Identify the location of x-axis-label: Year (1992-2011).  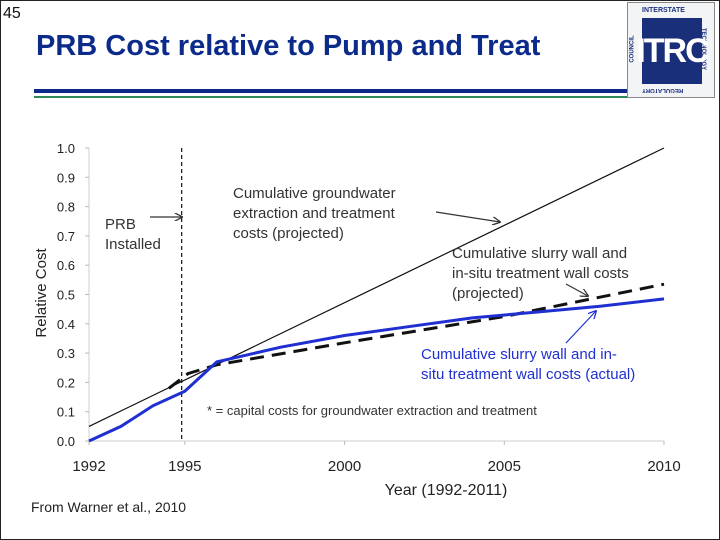
(446, 490).